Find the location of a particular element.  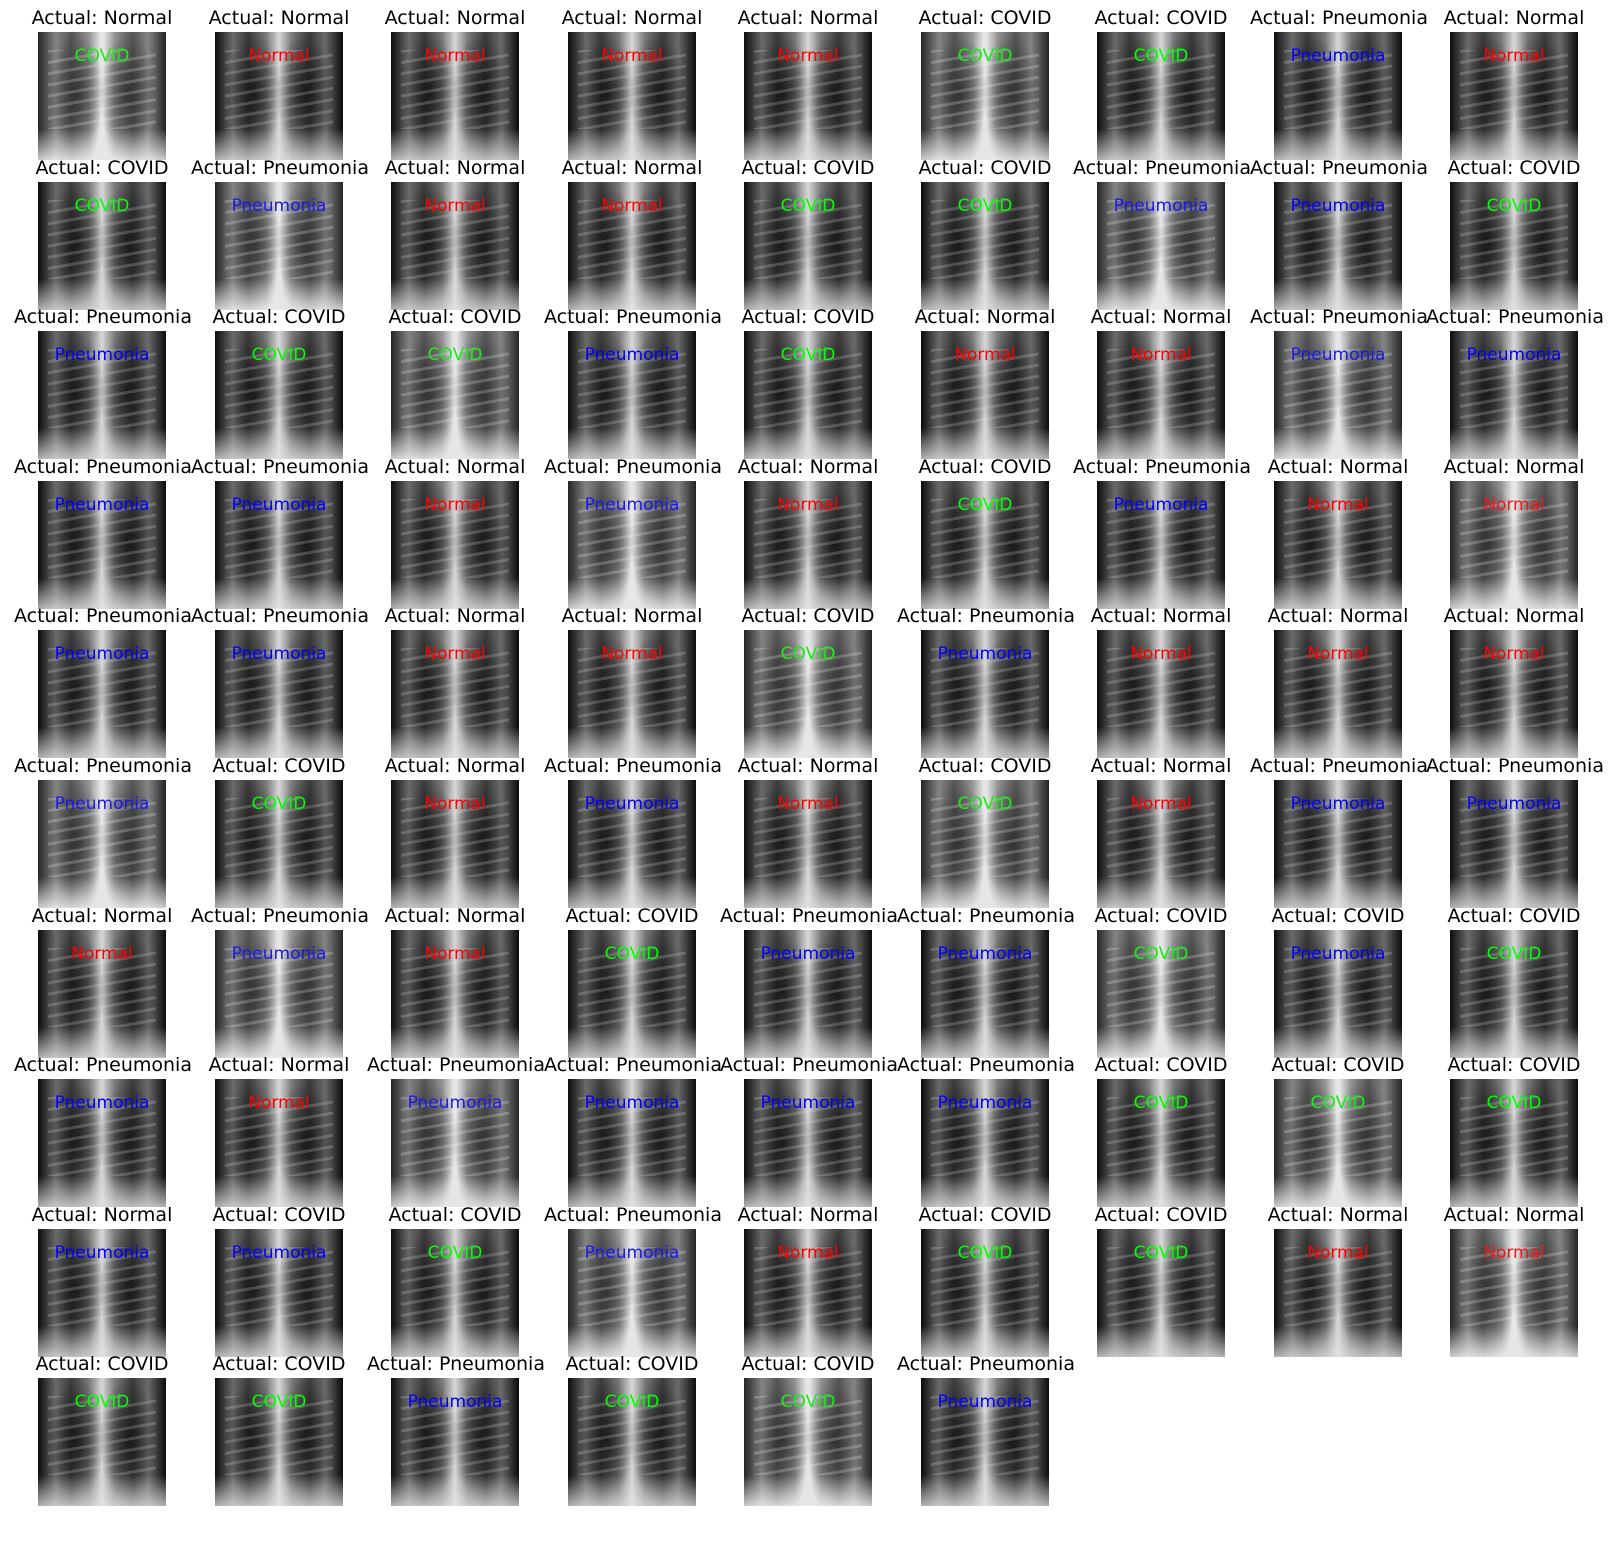

xray-panel: Actual: COVID Pneumonia is located at coordinates (279, 1278).